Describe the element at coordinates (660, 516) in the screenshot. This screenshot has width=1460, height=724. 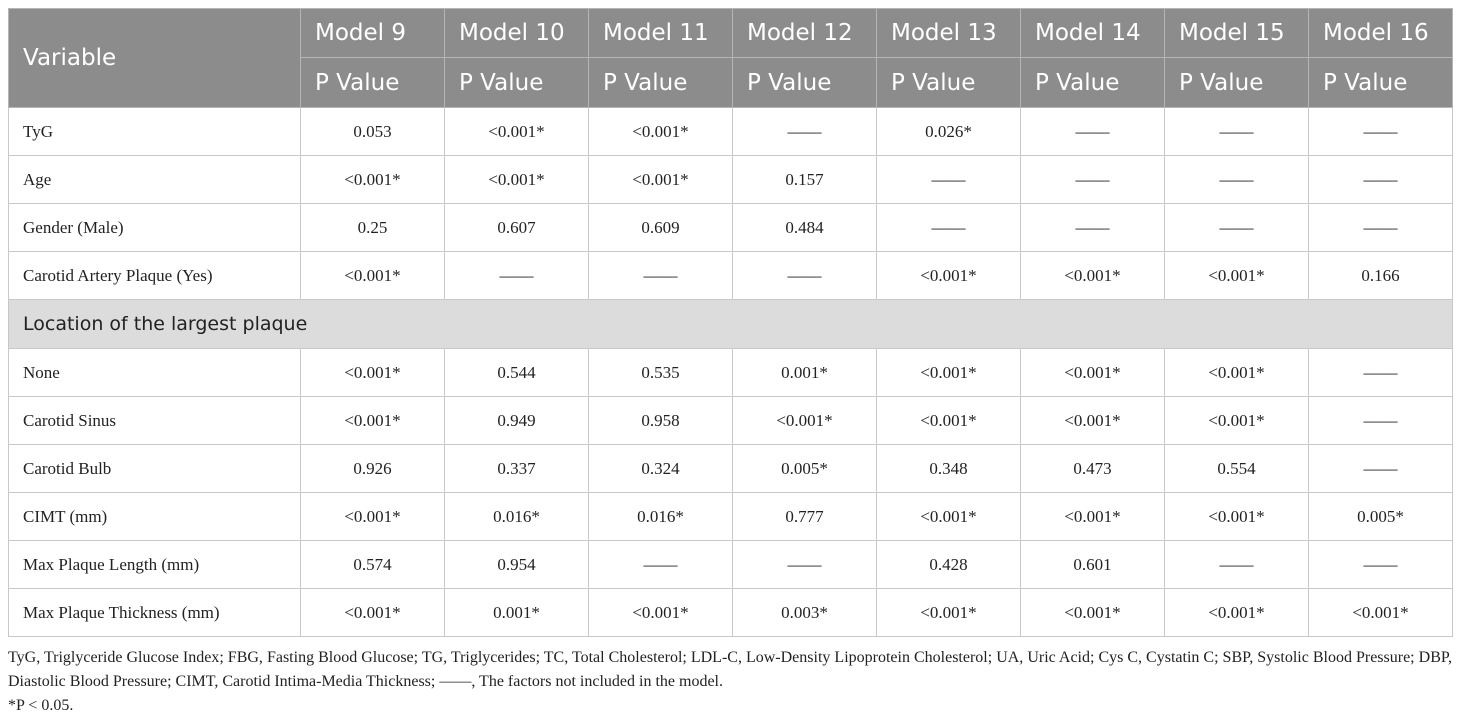
I see `p-value: 0.016*` at that location.